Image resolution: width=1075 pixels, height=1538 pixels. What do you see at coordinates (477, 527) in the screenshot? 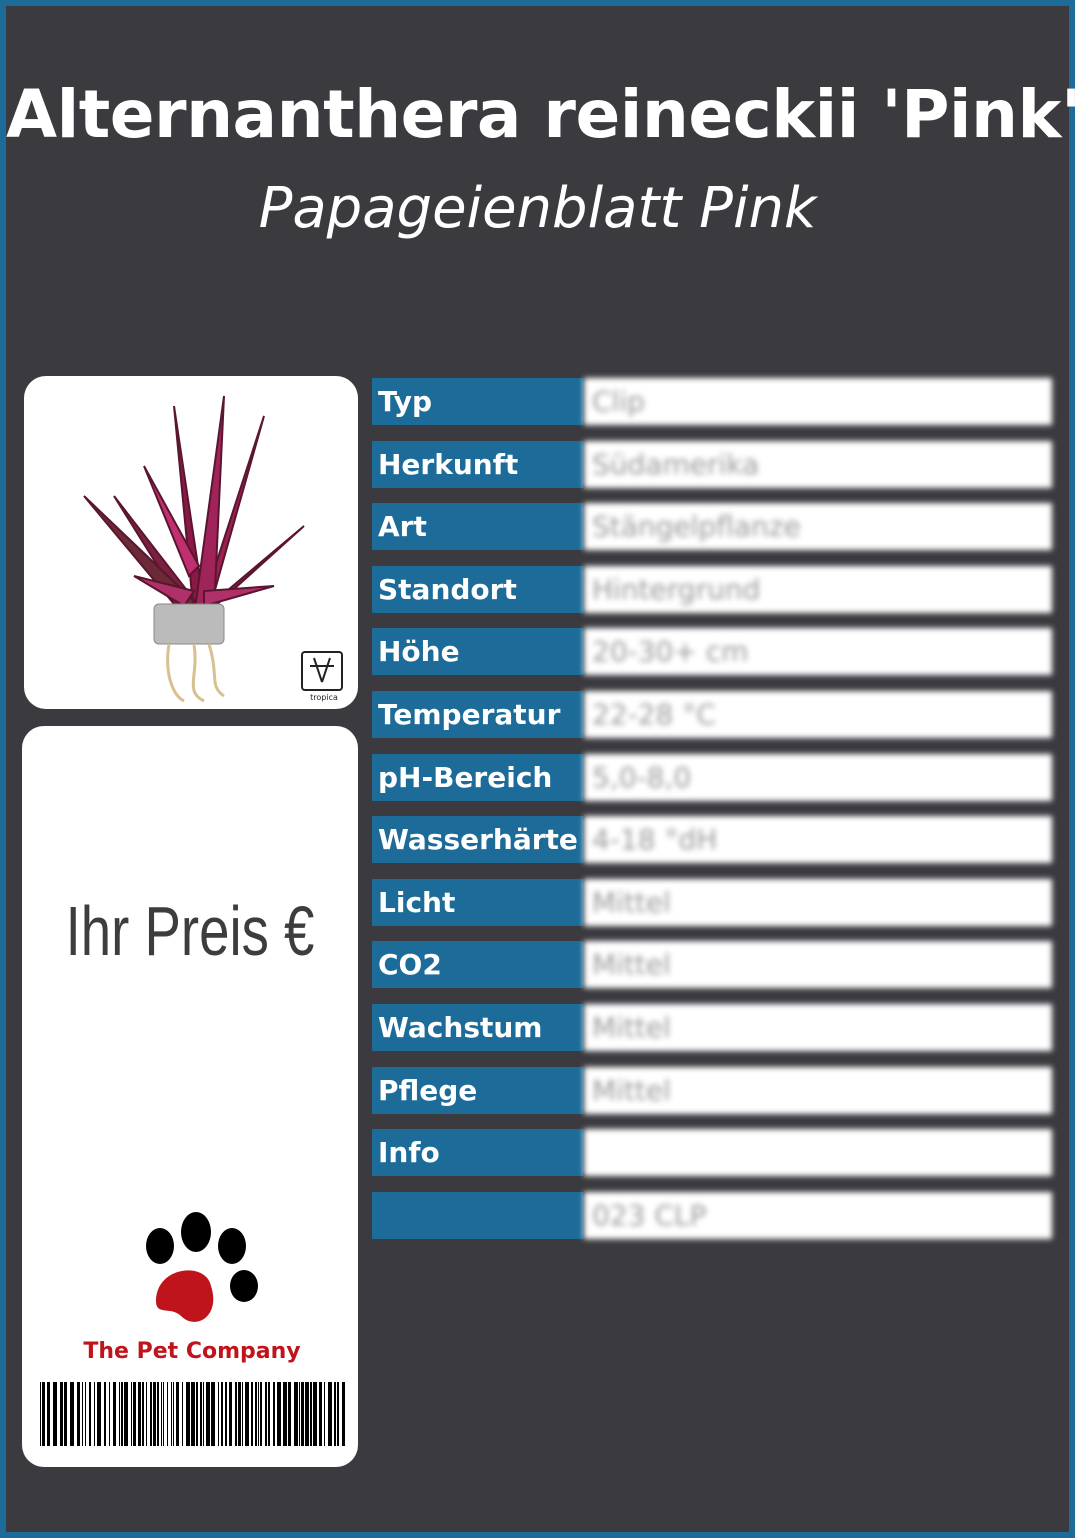
I see `row-label: Art` at bounding box center [477, 527].